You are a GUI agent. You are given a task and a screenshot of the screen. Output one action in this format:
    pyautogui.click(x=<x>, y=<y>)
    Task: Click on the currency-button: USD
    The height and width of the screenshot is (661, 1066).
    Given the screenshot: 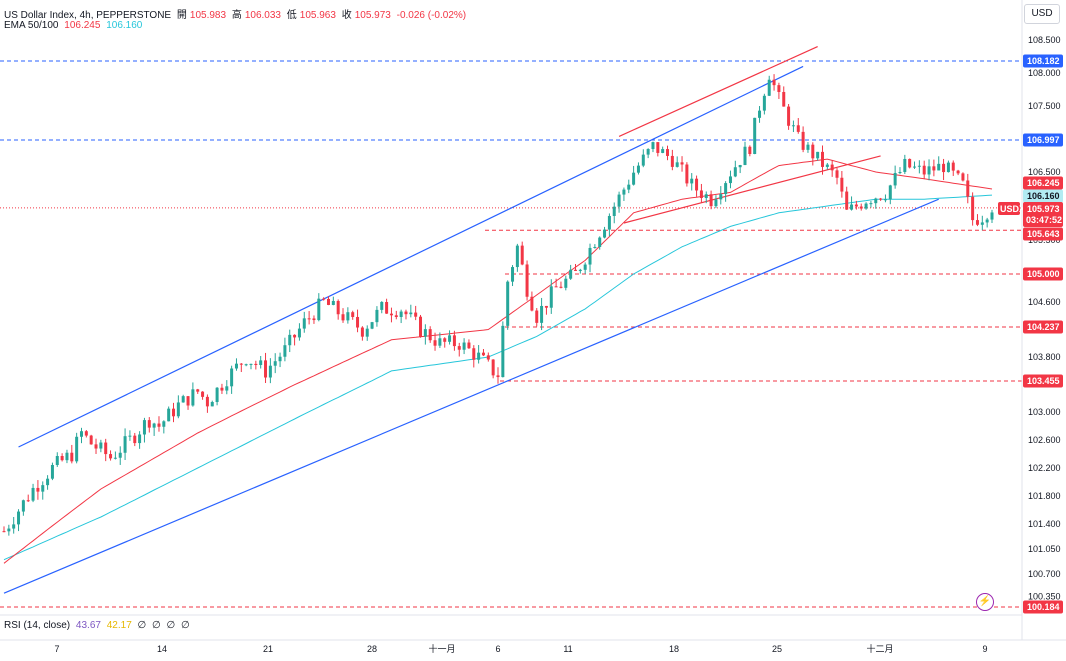 What is the action you would take?
    pyautogui.click(x=1042, y=14)
    